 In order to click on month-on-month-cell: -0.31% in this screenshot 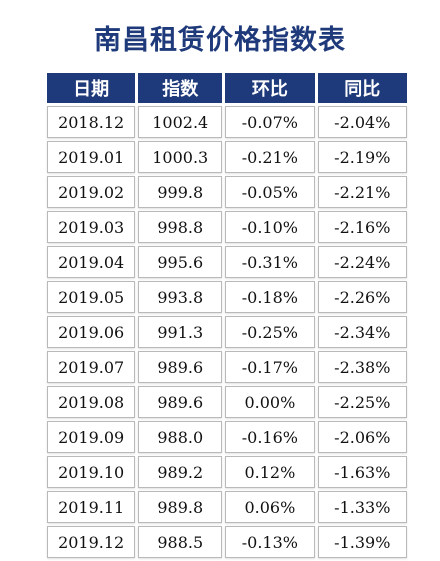, I will do `click(270, 262)`.